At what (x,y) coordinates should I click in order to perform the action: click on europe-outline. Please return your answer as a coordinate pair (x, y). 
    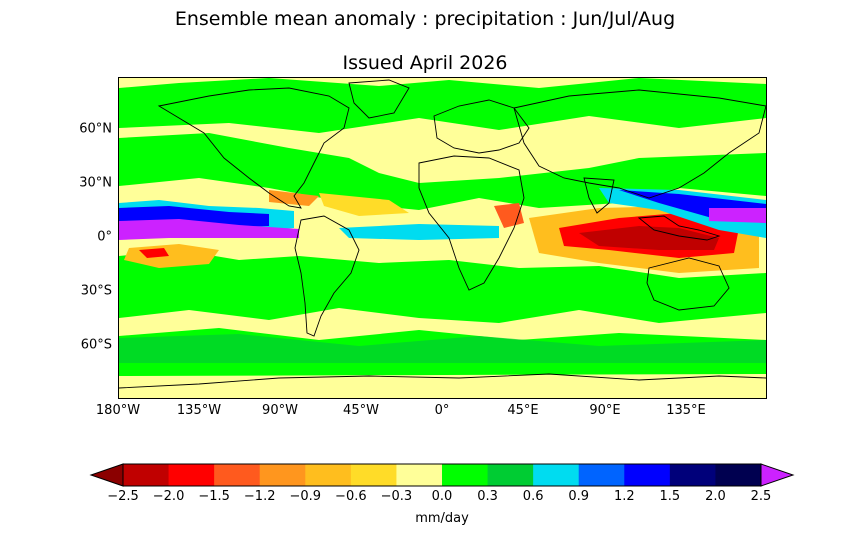
    Looking at the image, I should click on (481, 126).